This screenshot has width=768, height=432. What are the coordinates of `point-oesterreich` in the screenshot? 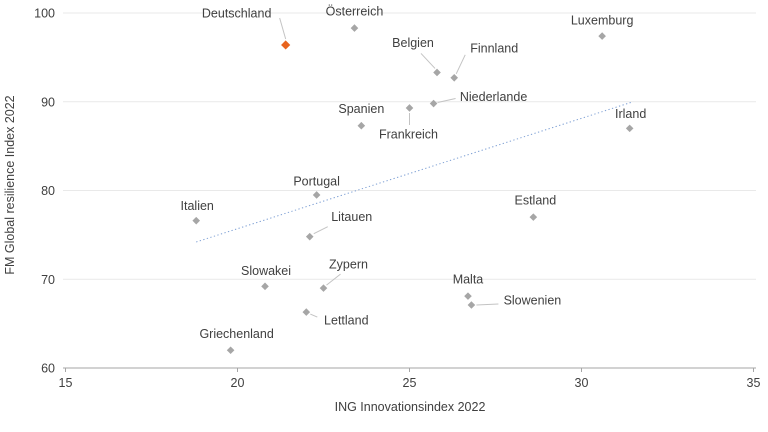 It's located at (354, 28).